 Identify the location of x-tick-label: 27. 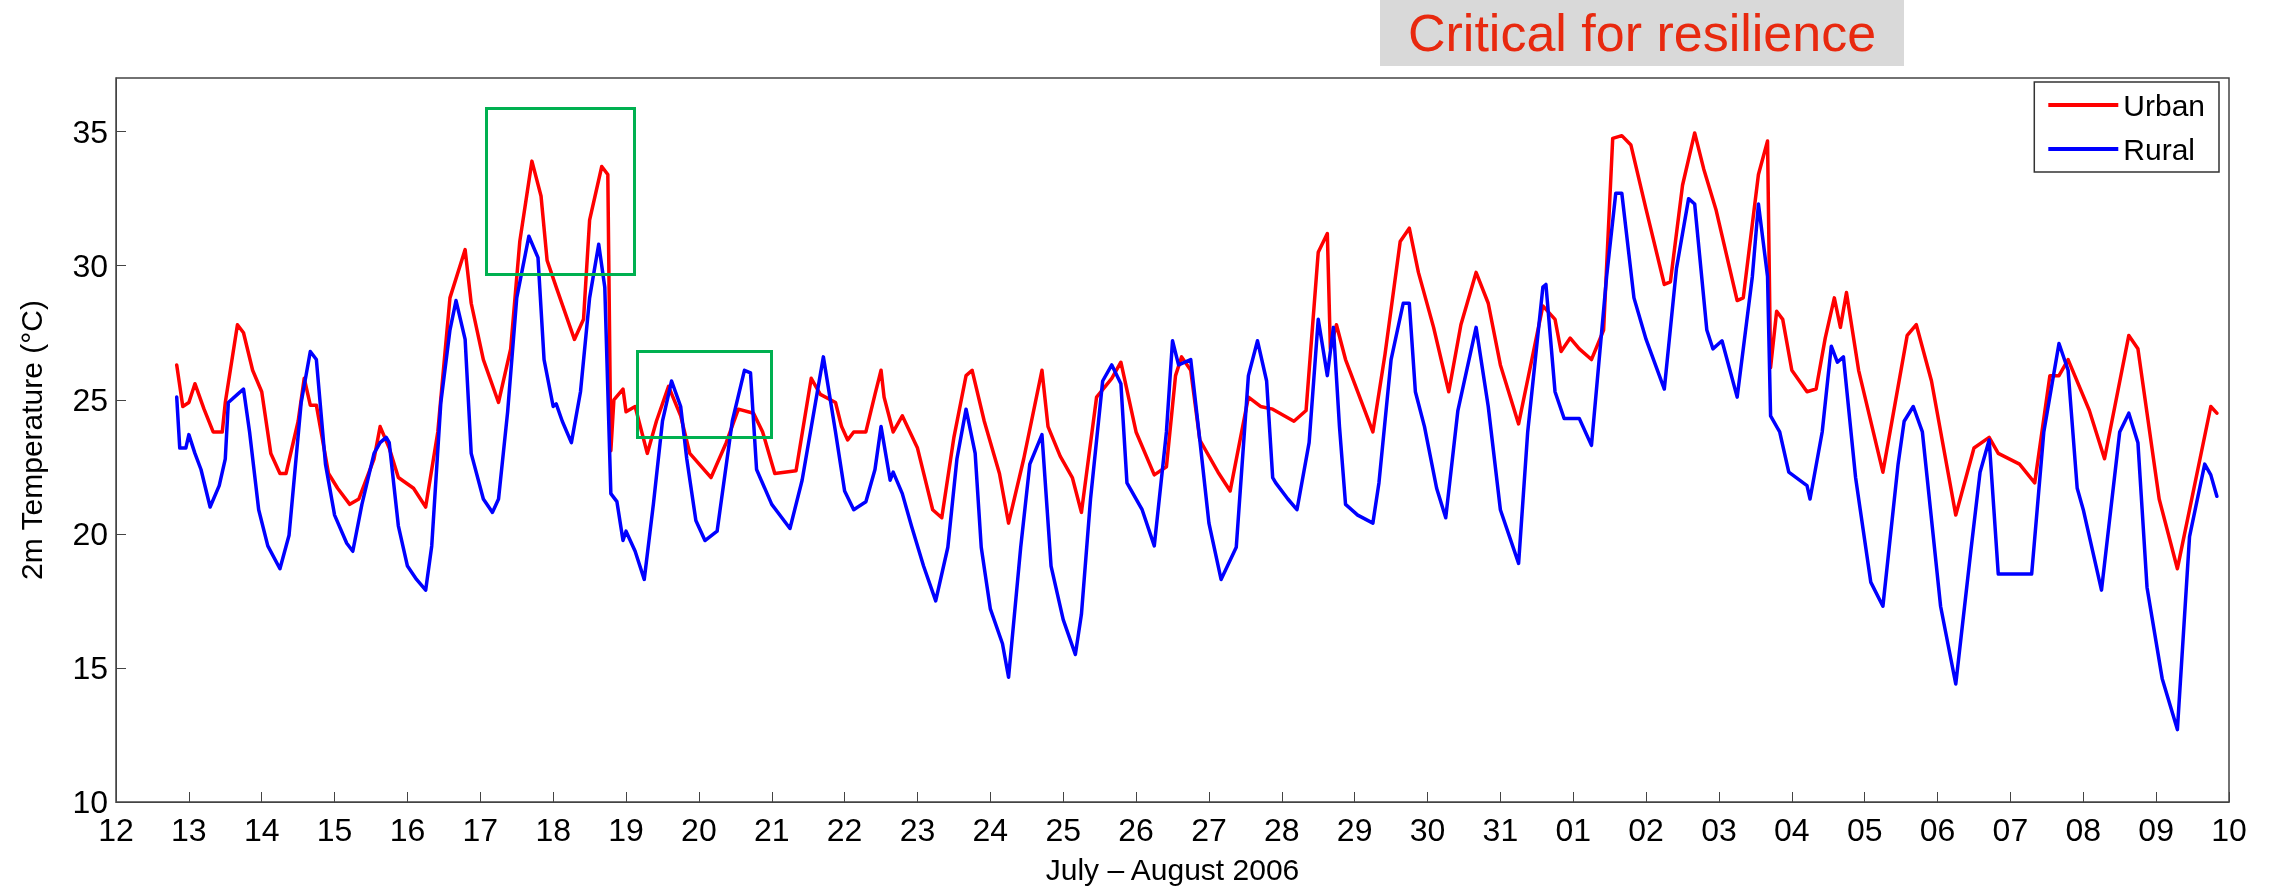
(1209, 830).